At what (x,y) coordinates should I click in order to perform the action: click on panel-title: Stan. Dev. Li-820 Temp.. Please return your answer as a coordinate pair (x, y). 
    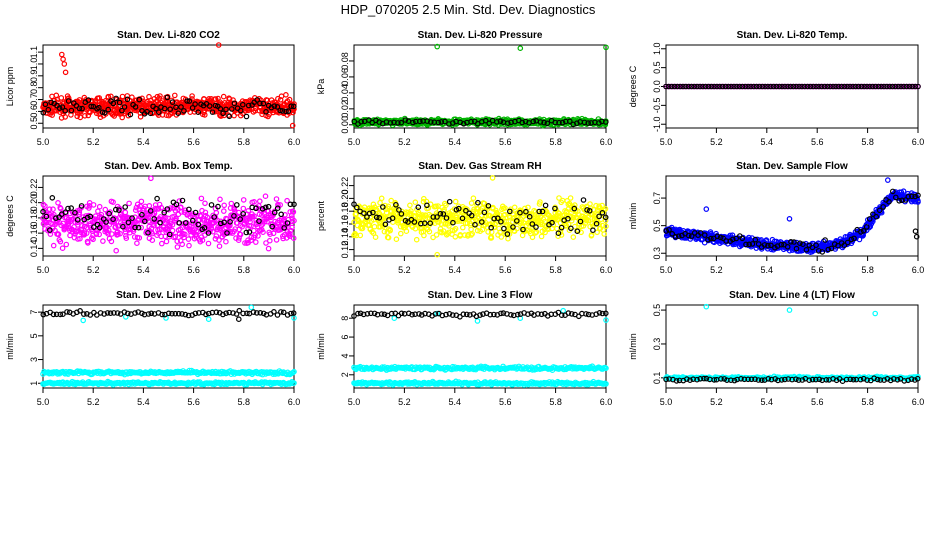
    Looking at the image, I should click on (792, 35).